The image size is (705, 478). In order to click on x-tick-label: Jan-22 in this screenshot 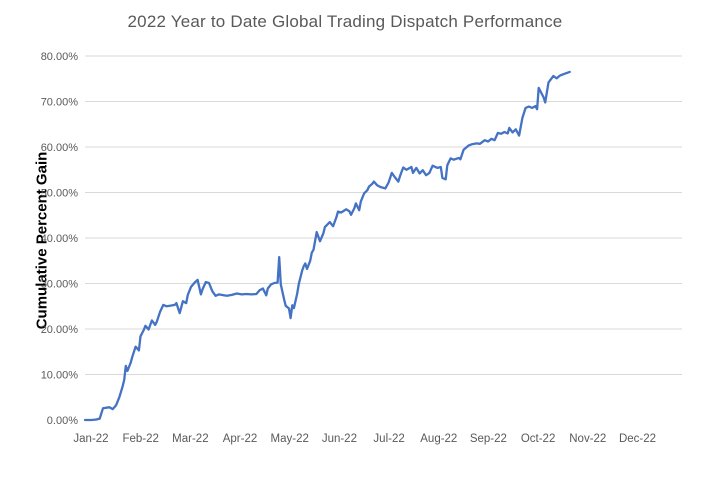, I will do `click(90, 439)`.